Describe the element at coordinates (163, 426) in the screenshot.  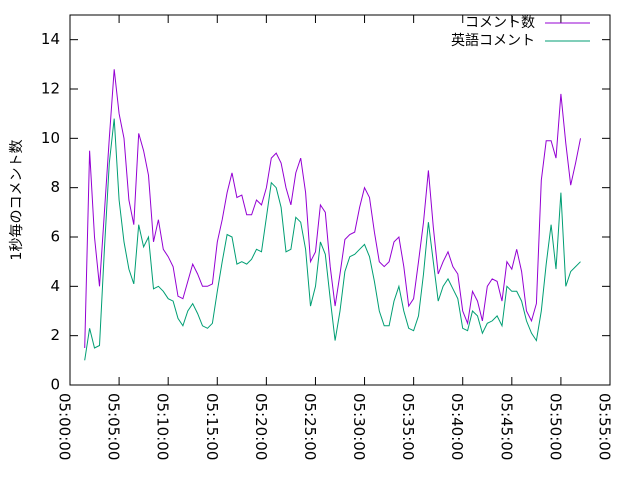
I see `x-tick-label: 05:10:00` at that location.